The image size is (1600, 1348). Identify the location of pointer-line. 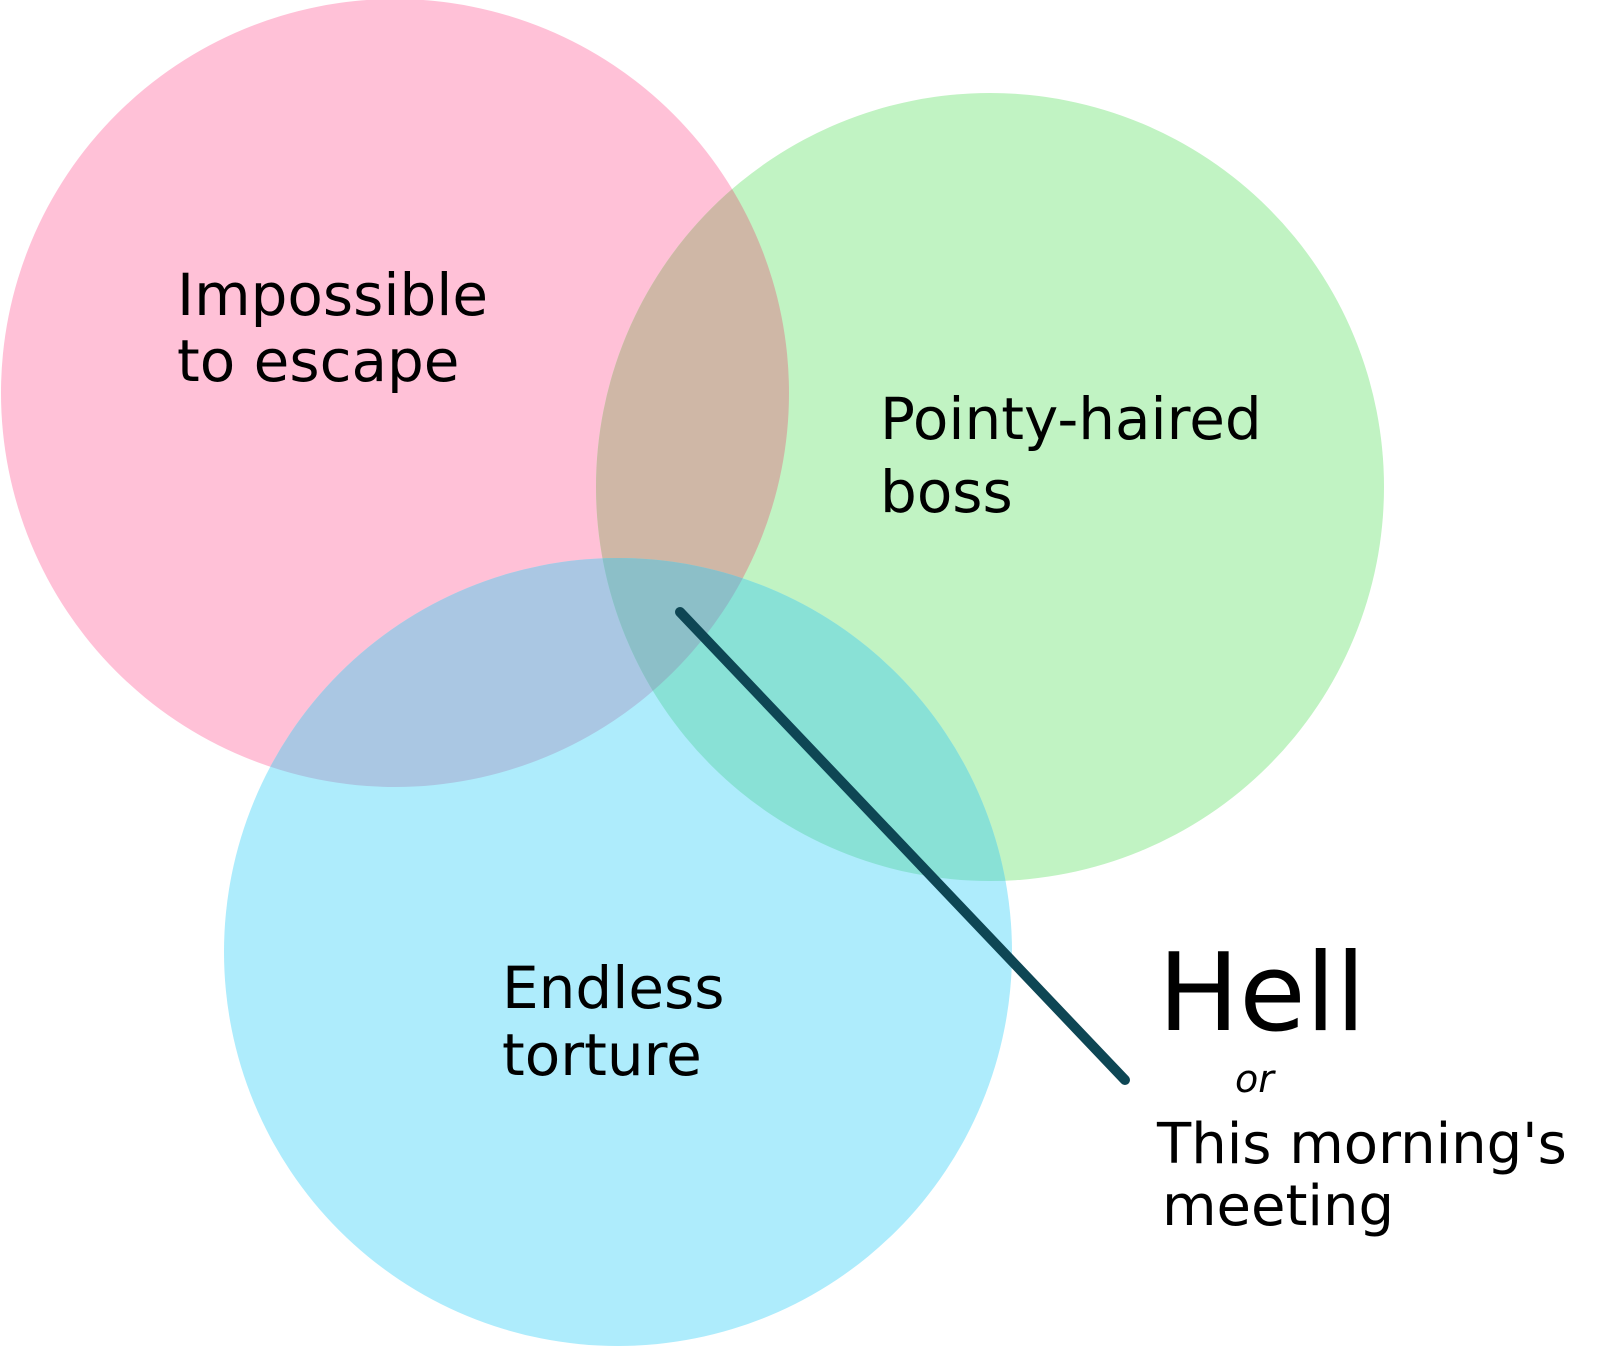
(902, 846).